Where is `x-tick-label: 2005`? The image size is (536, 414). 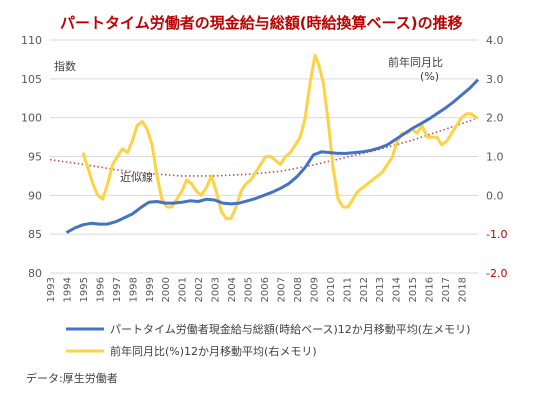 x-tick-label: 2005 is located at coordinates (249, 289).